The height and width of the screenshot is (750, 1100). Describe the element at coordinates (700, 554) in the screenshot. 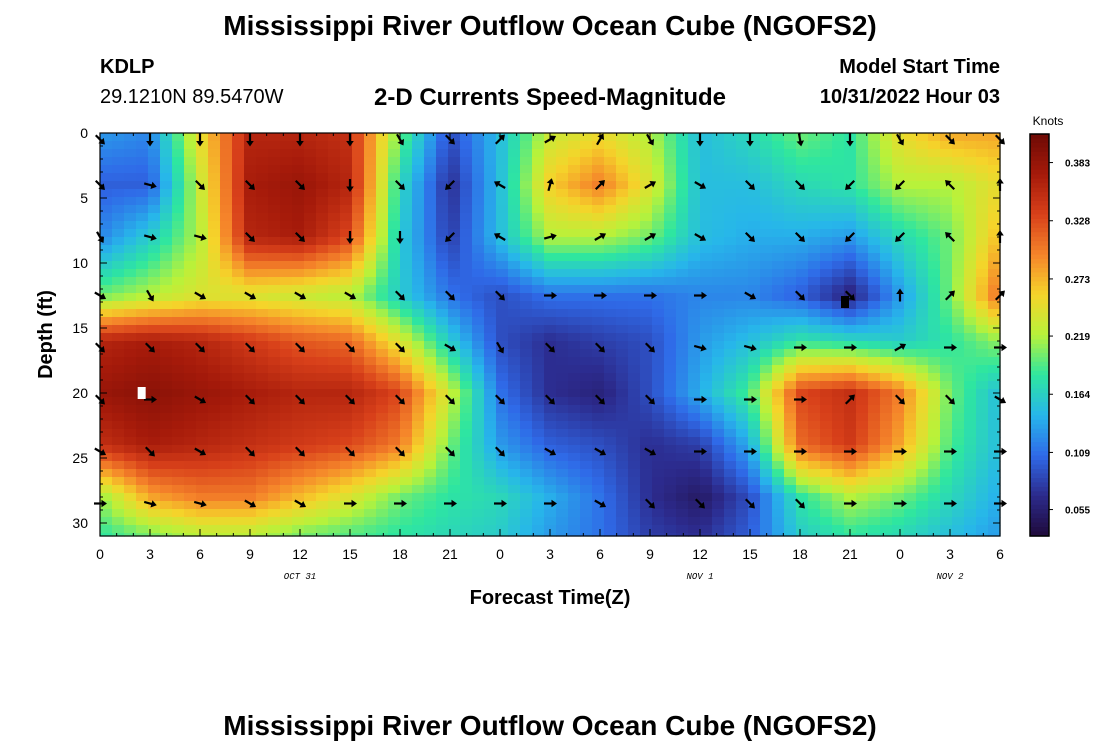

I see `x-tick-label: 12` at that location.